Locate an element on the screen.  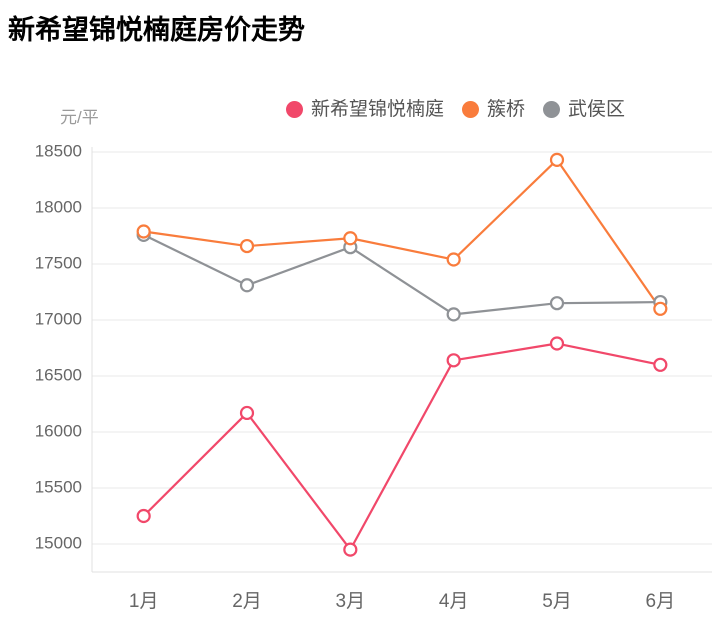
page-title: 新希望锦悦楠庭房价走势 is located at coordinates (156, 30).